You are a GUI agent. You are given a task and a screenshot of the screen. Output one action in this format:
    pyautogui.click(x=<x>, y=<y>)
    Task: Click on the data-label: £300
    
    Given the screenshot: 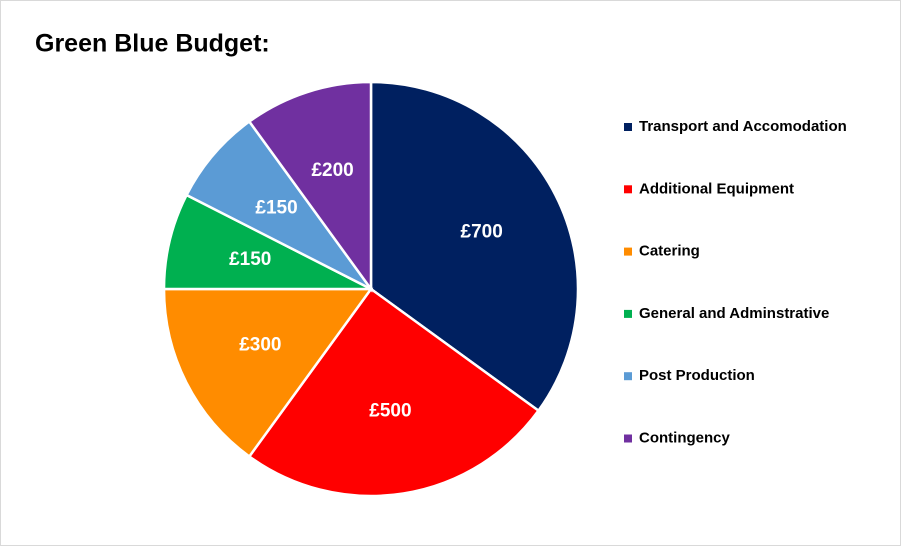 What is the action you would take?
    pyautogui.click(x=260, y=344)
    